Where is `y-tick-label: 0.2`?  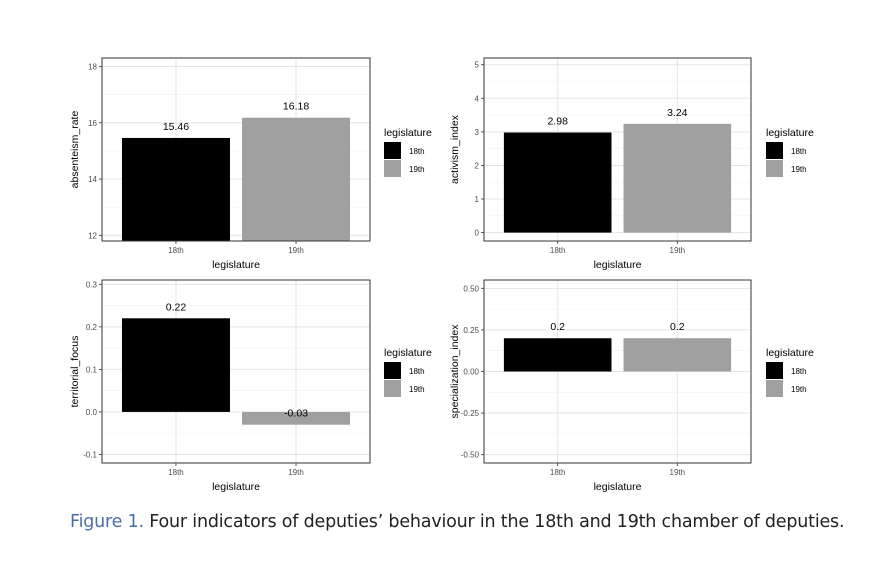
y-tick-label: 0.2 is located at coordinates (92, 327).